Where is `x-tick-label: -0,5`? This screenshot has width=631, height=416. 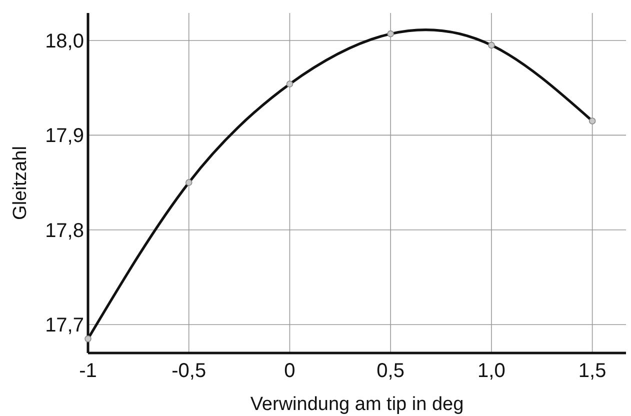 x-tick-label: -0,5 is located at coordinates (189, 371).